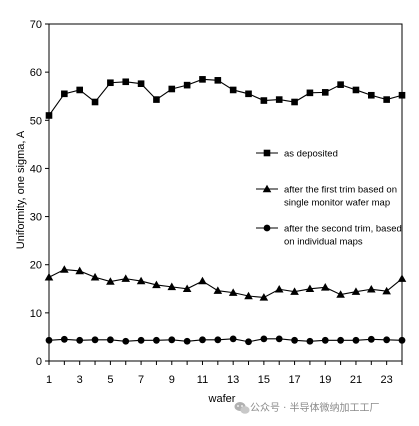 This screenshot has height=426, width=419. I want to click on x-tick-label: 9, so click(172, 380).